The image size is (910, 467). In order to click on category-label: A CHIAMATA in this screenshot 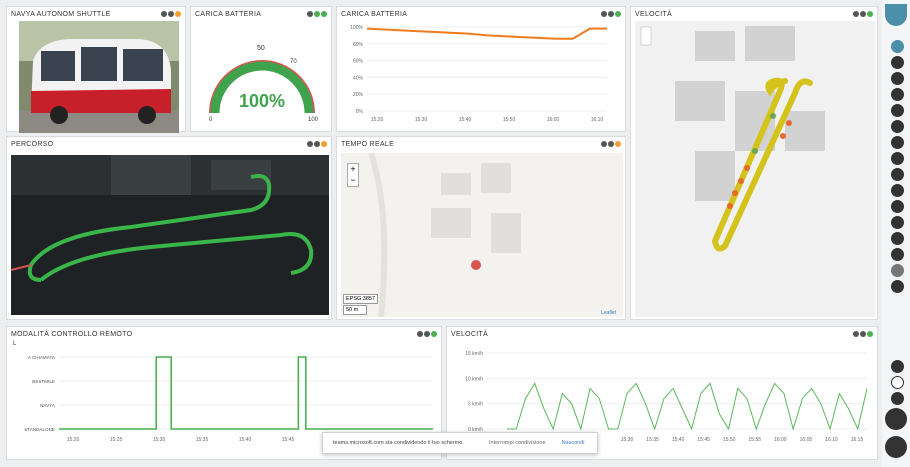, I will do `click(42, 357)`.